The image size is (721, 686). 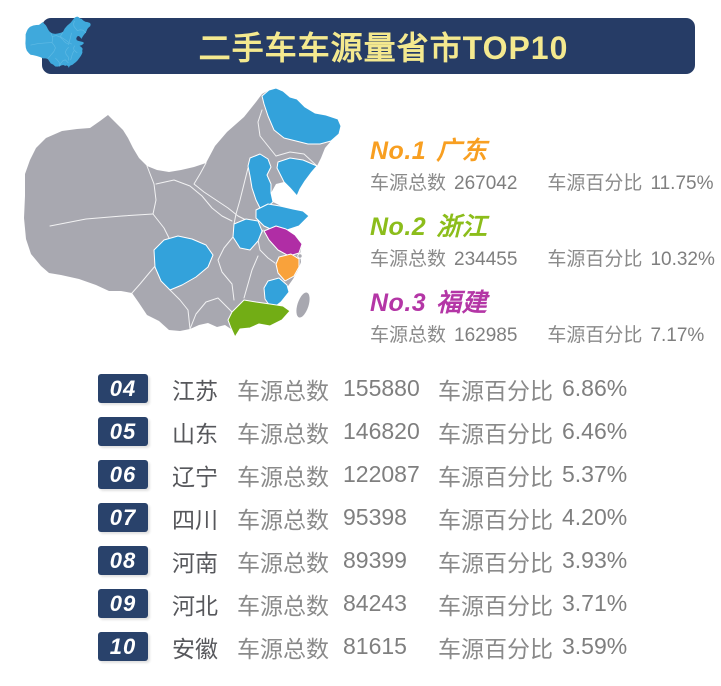 What do you see at coordinates (123, 517) in the screenshot?
I see `rank-badge: 07` at bounding box center [123, 517].